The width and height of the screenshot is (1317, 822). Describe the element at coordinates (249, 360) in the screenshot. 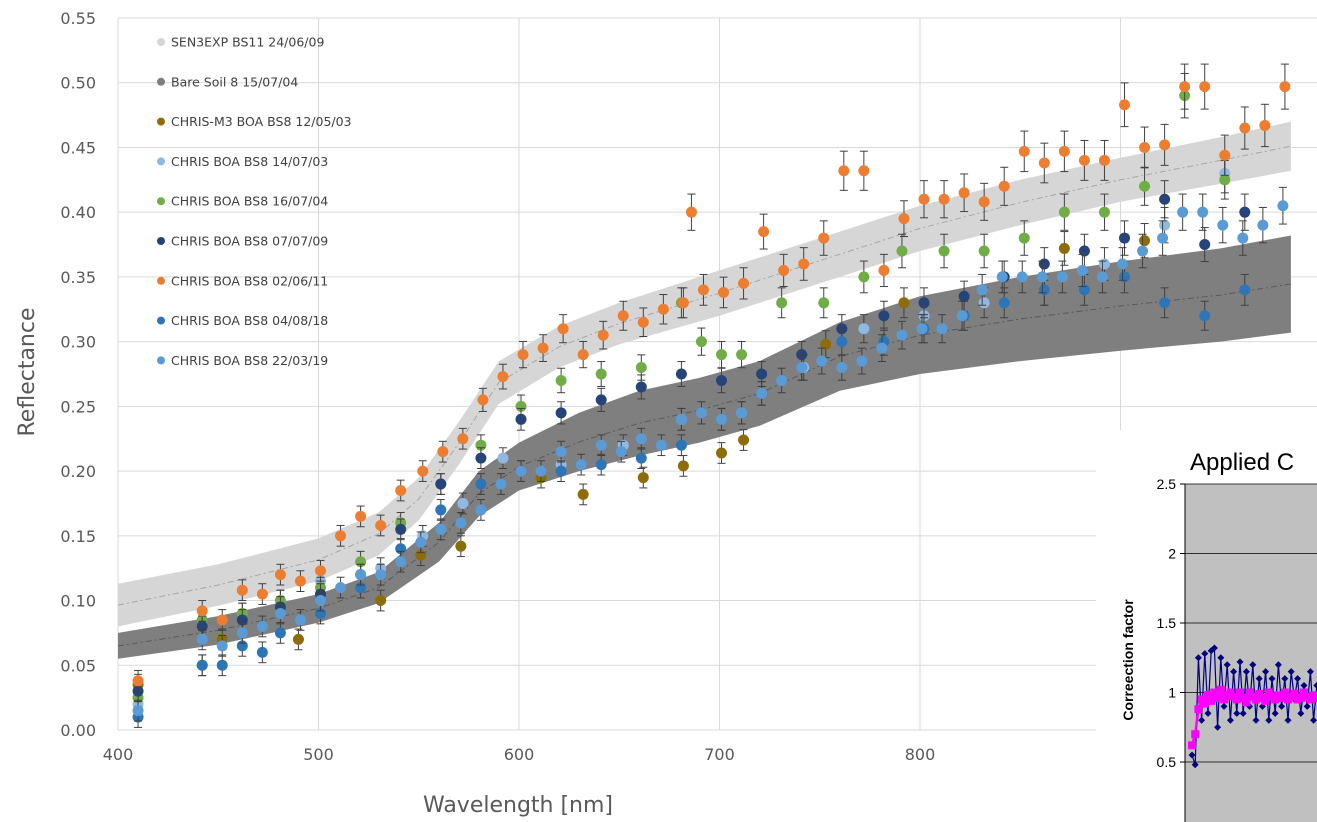

I see `legend-entry: CHRIS BOA BS8 22/03/19` at that location.